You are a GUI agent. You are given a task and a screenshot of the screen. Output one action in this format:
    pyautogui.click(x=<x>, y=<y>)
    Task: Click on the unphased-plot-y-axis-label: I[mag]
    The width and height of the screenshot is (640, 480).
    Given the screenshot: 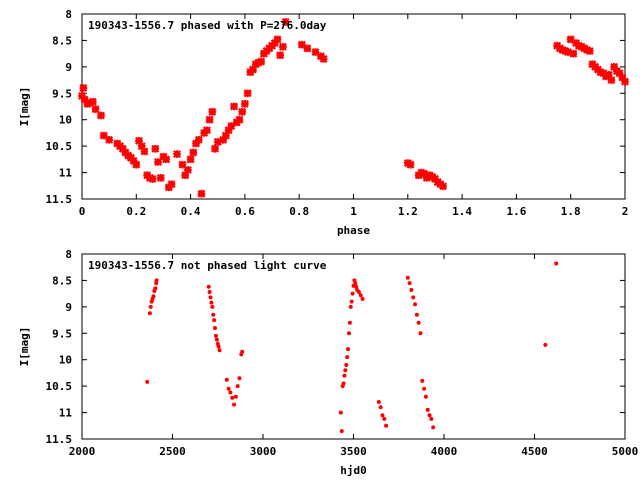 What is the action you would take?
    pyautogui.click(x=24, y=347)
    